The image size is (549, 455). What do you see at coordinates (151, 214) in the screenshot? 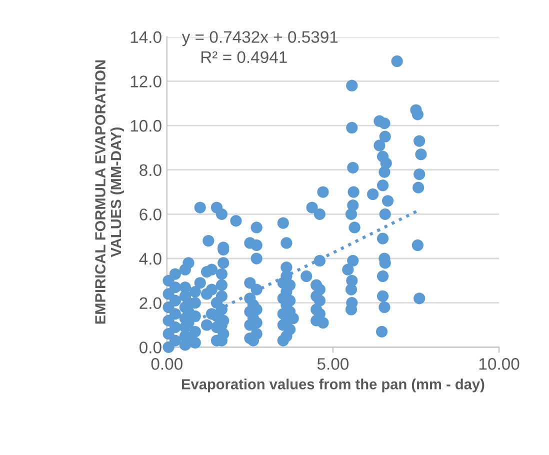
I see `y-tick-label: 6.0` at bounding box center [151, 214].